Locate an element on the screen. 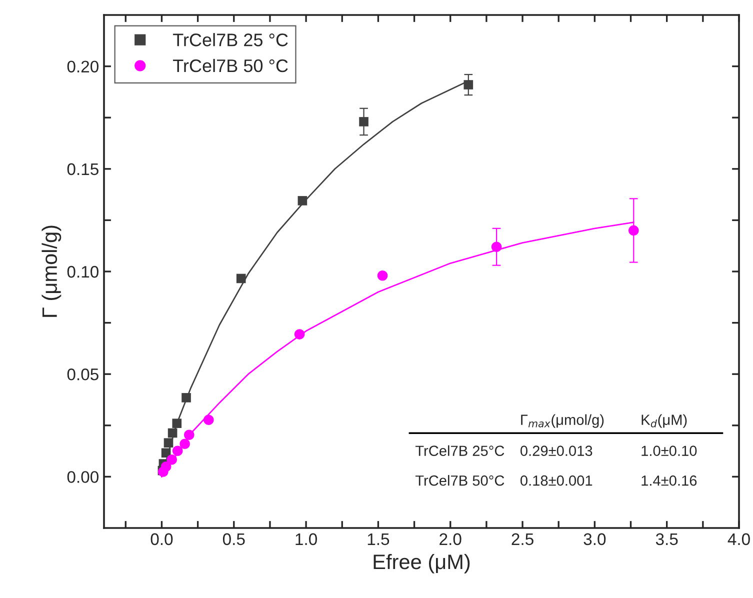 The image size is (753, 598). x-axis-title: Efree (μM) is located at coordinates (422, 564).